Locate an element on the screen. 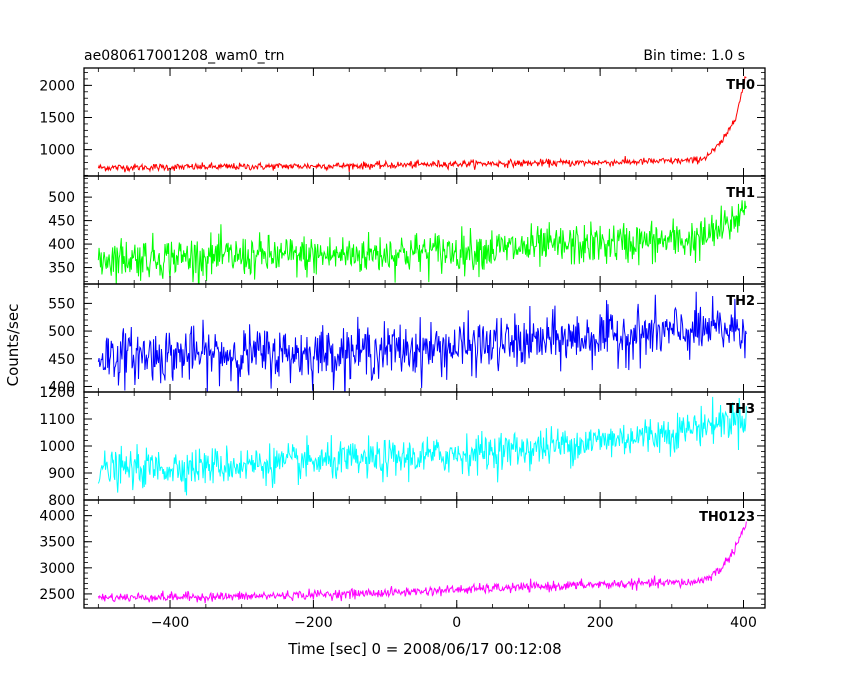 This screenshot has width=850, height=680. y-tick-label: 1500 is located at coordinates (57, 119).